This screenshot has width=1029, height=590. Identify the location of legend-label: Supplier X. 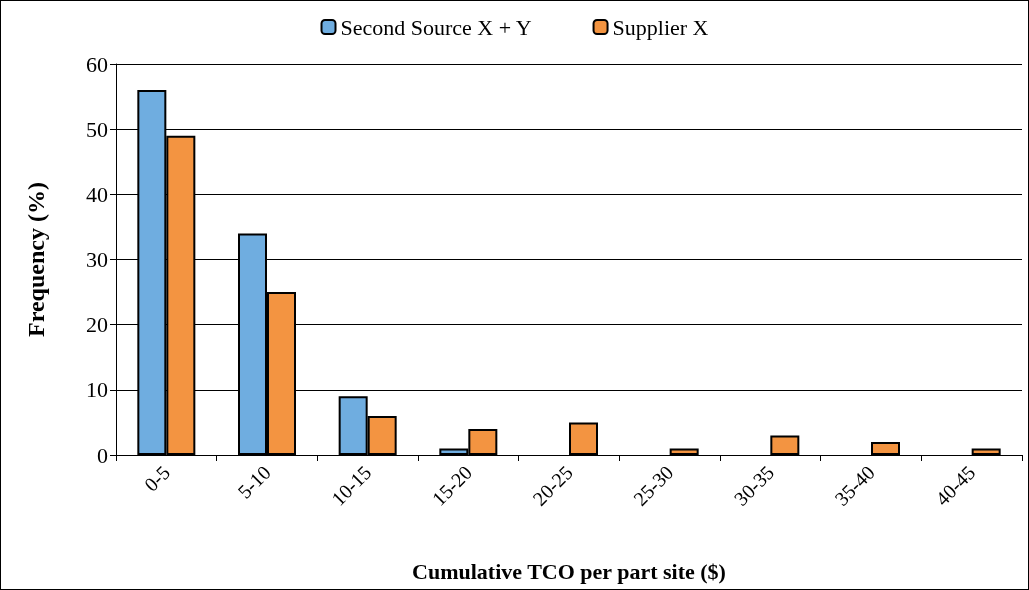
(660, 27).